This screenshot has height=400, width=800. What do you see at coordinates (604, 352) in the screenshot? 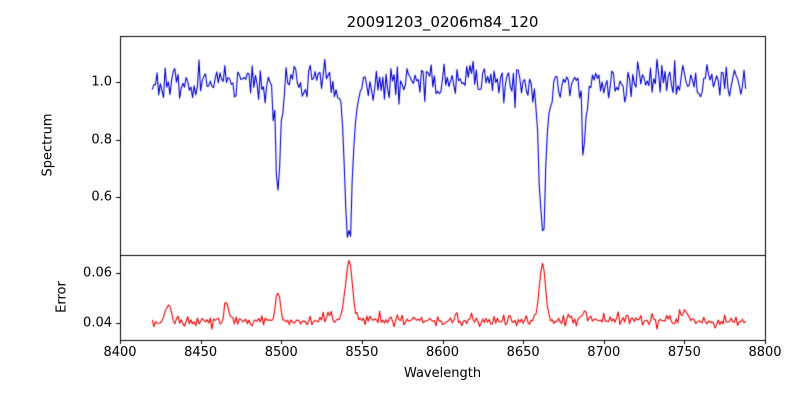
I see `x-tick-label: 8700` at bounding box center [604, 352].